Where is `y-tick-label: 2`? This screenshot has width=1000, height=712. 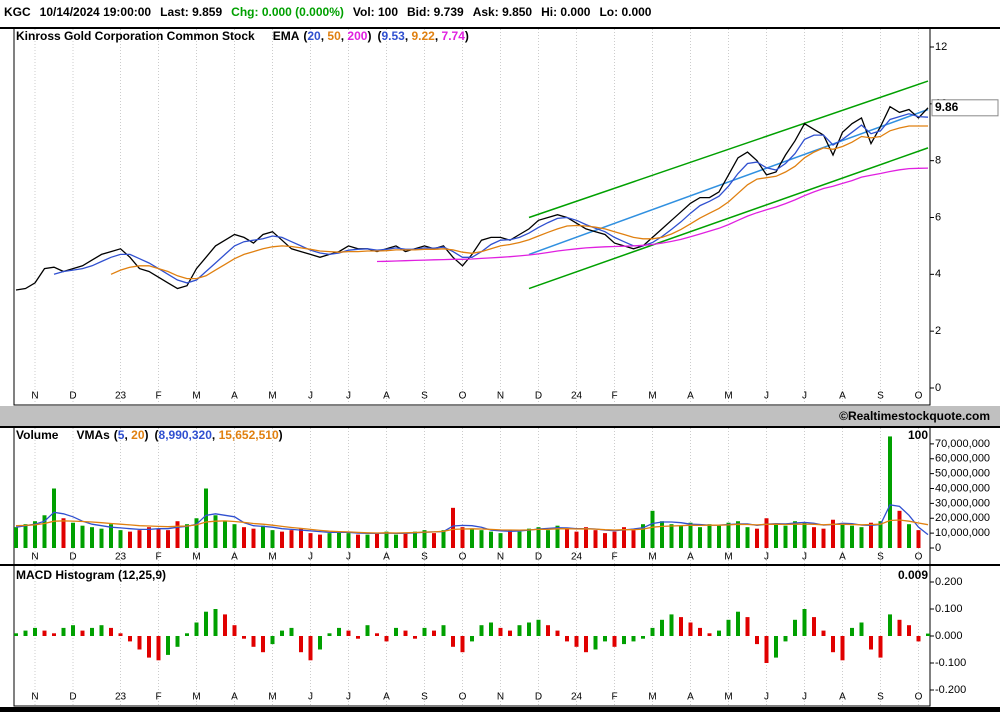
y-tick-label: 2 is located at coordinates (938, 331).